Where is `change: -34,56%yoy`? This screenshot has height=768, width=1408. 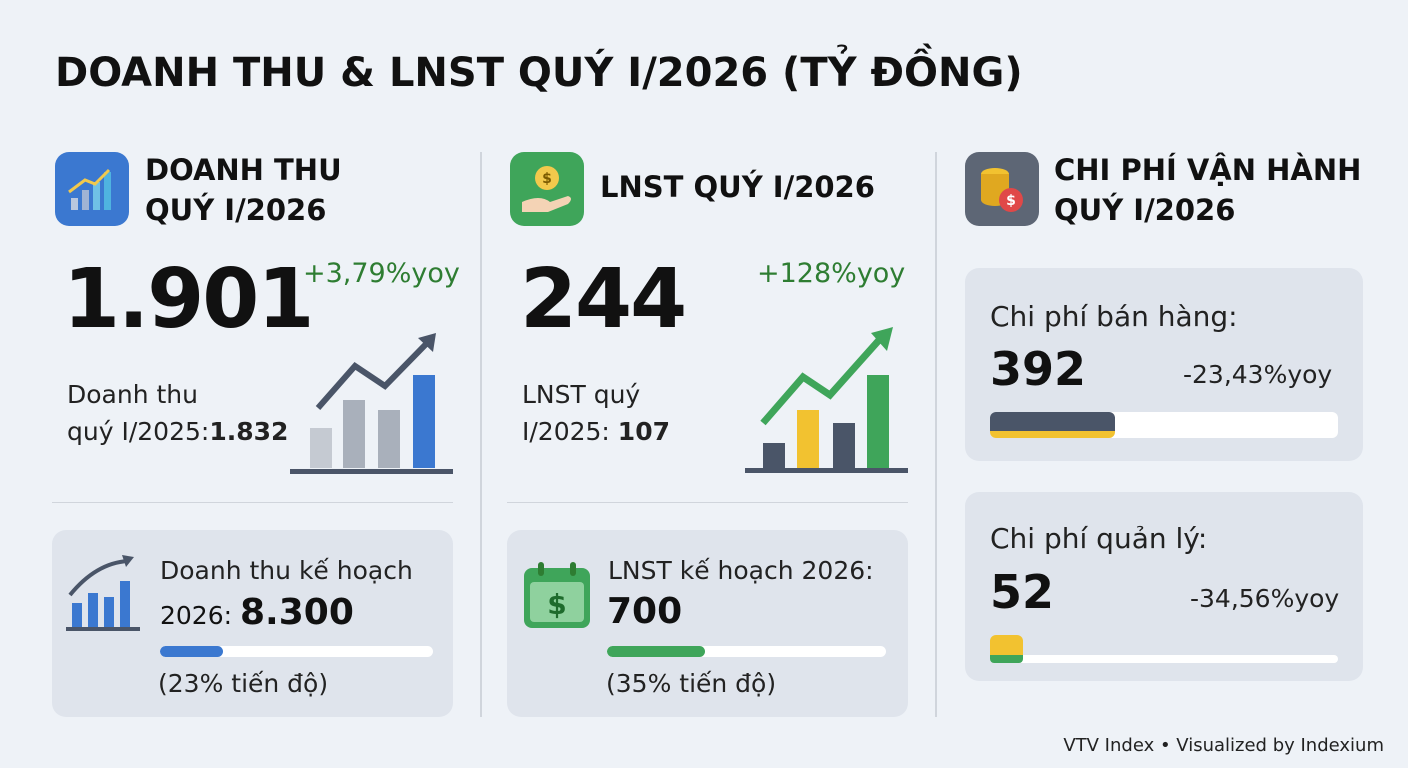
change: -34,56%yoy is located at coordinates (1265, 598).